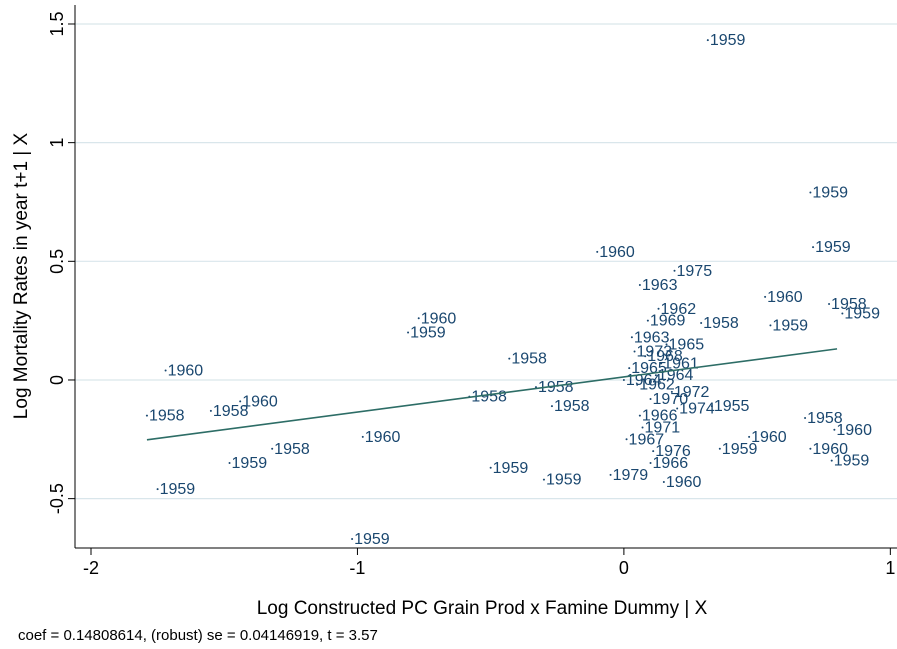 Image resolution: width=897 pixels, height=649 pixels. What do you see at coordinates (890, 568) in the screenshot?
I see `x-tick-label: 1` at bounding box center [890, 568].